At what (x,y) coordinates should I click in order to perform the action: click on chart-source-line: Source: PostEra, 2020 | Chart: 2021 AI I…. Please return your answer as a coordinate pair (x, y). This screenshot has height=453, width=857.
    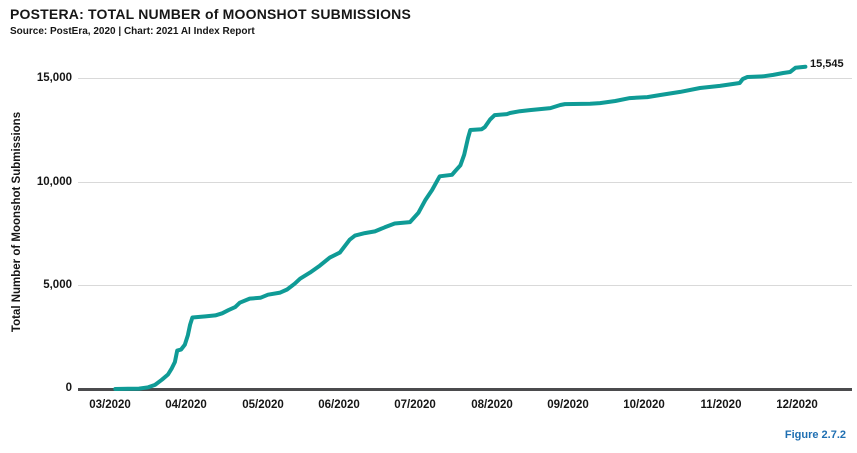
    Looking at the image, I should click on (132, 31).